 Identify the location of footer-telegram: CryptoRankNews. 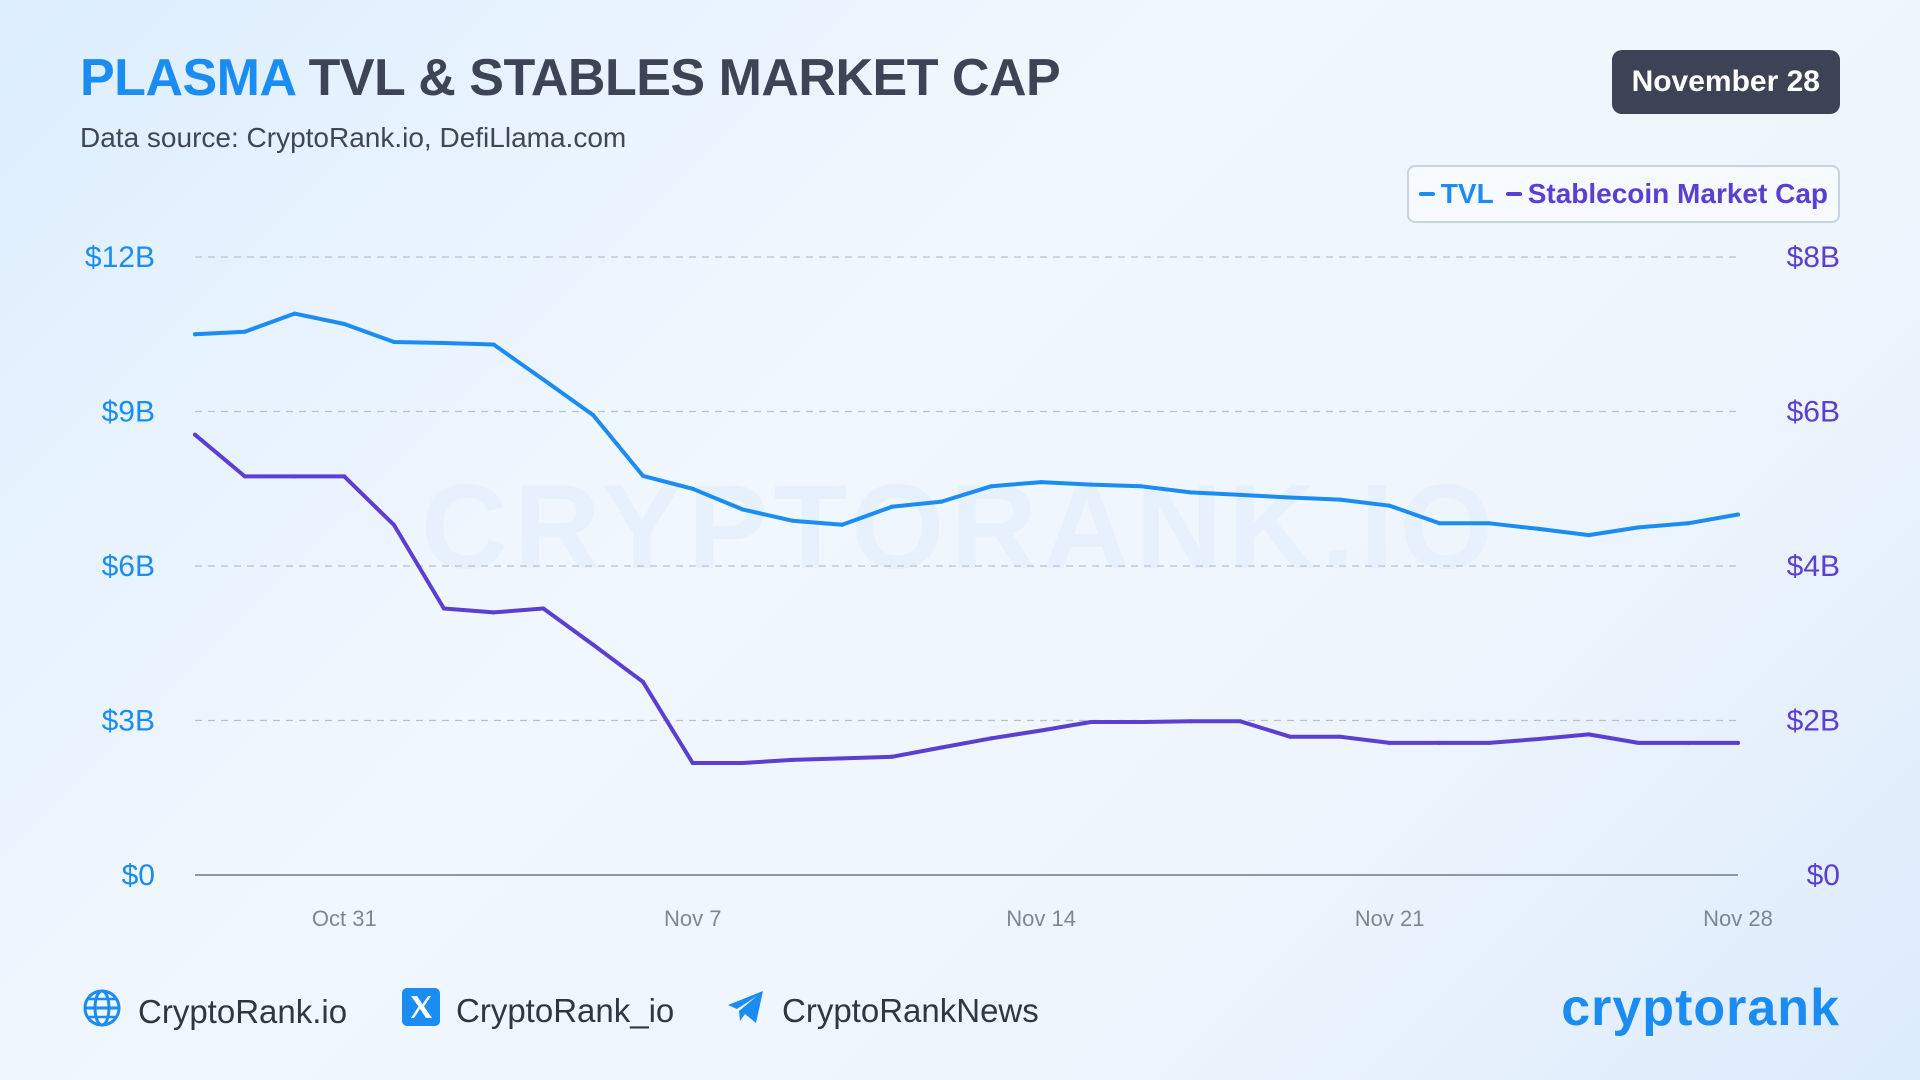
(882, 1011).